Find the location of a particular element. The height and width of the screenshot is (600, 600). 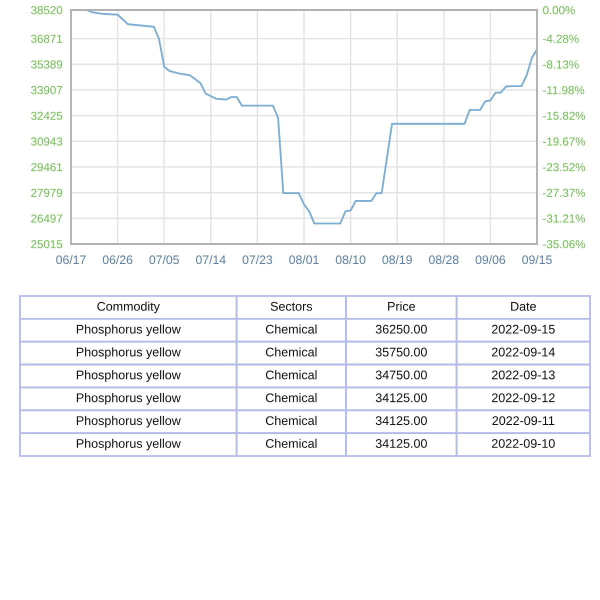

y-tick-label: 30943 is located at coordinates (46, 141).